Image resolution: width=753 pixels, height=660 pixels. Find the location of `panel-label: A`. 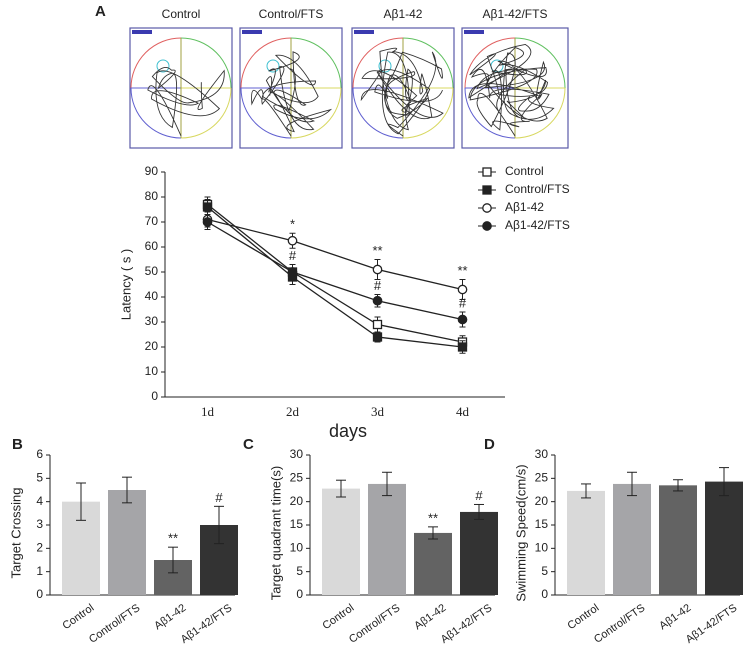

panel-label: A is located at coordinates (100, 11).